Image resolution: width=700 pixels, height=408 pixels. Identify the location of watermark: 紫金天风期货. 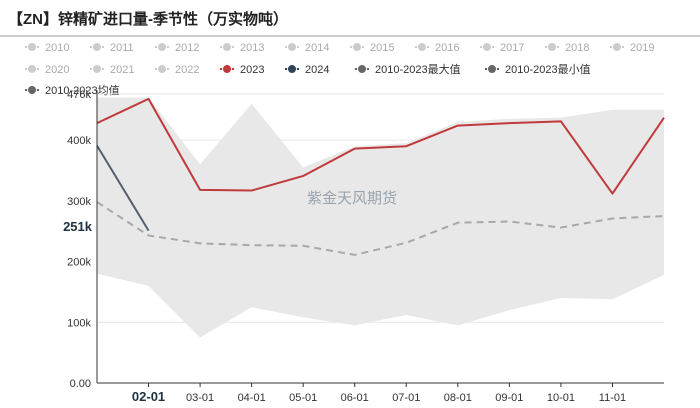
(352, 198).